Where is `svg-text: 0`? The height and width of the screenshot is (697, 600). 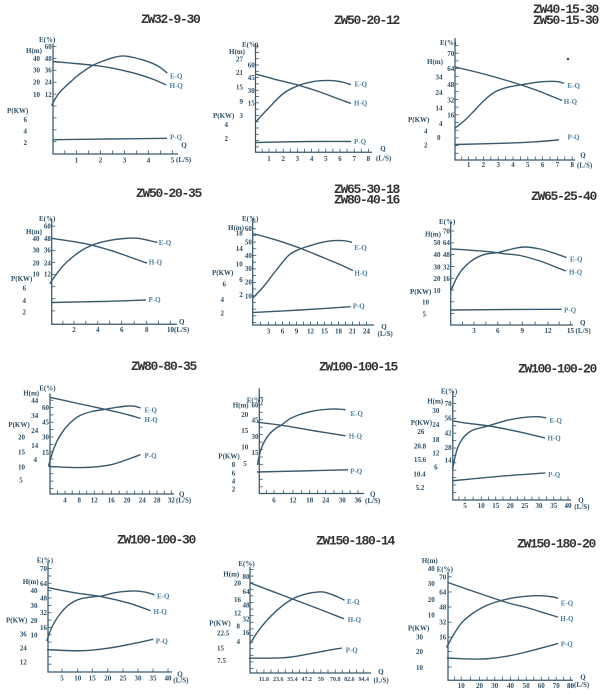 svg-text: 0 is located at coordinates (439, 138).